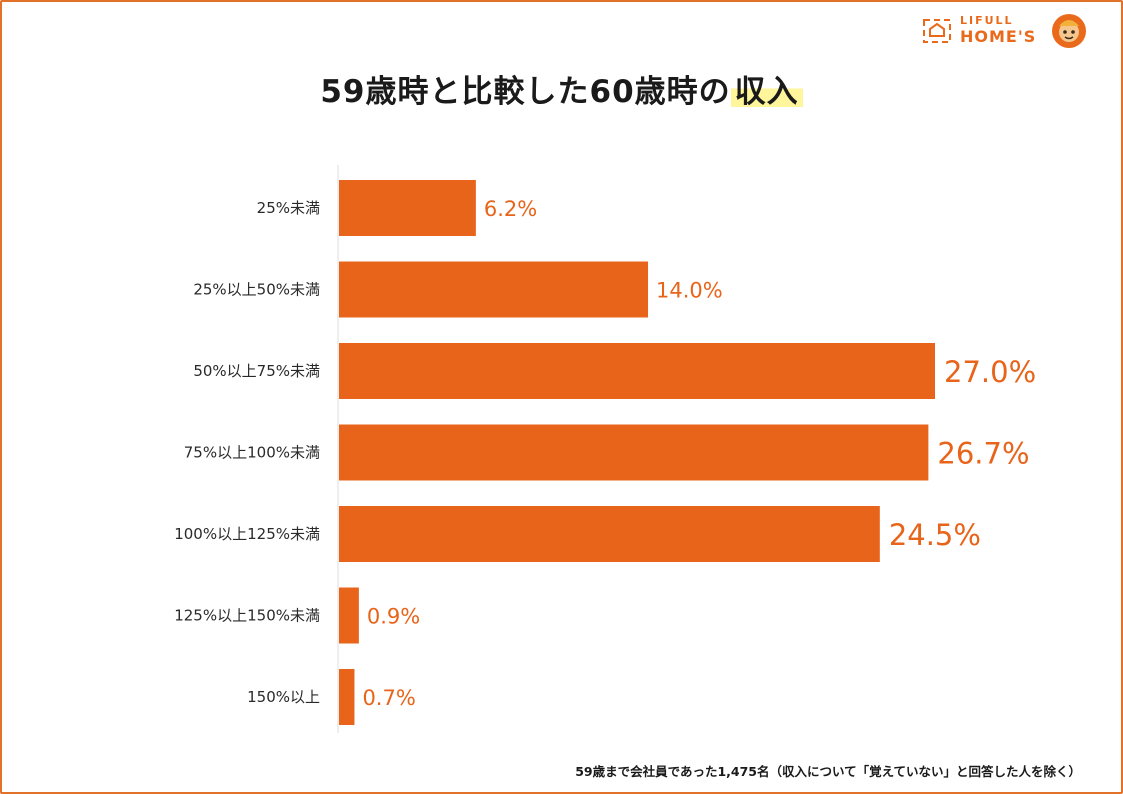  What do you see at coordinates (990, 372) in the screenshot?
I see `value-label: 27.0%` at bounding box center [990, 372].